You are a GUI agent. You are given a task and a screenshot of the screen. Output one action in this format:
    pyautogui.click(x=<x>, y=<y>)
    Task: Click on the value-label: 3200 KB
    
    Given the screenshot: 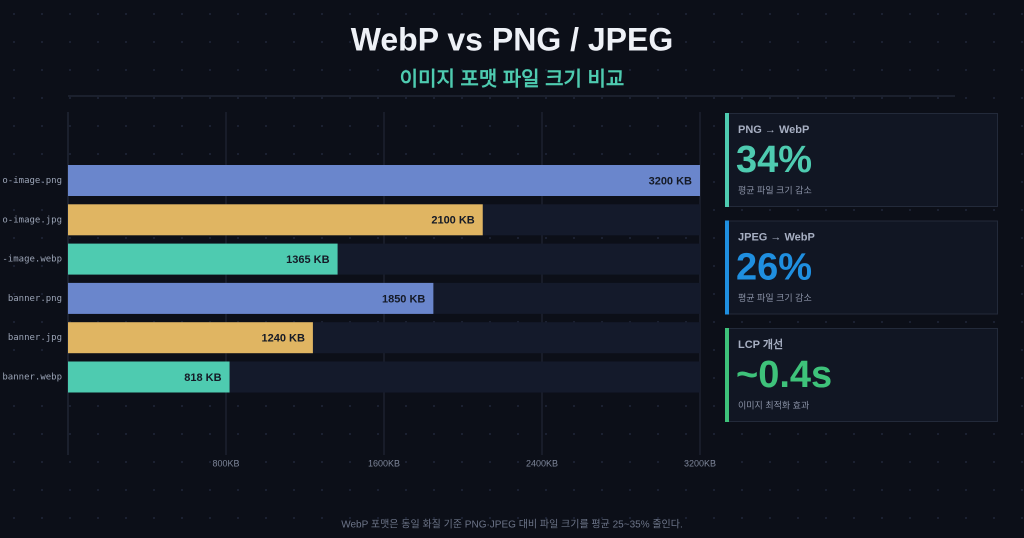 What is the action you would take?
    pyautogui.click(x=670, y=181)
    